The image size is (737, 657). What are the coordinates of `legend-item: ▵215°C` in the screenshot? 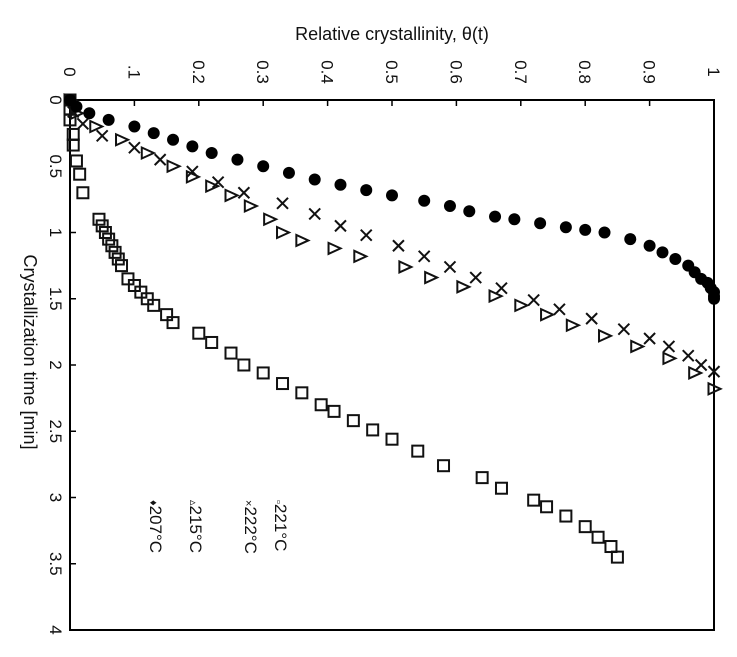 It's located at (195, 526).